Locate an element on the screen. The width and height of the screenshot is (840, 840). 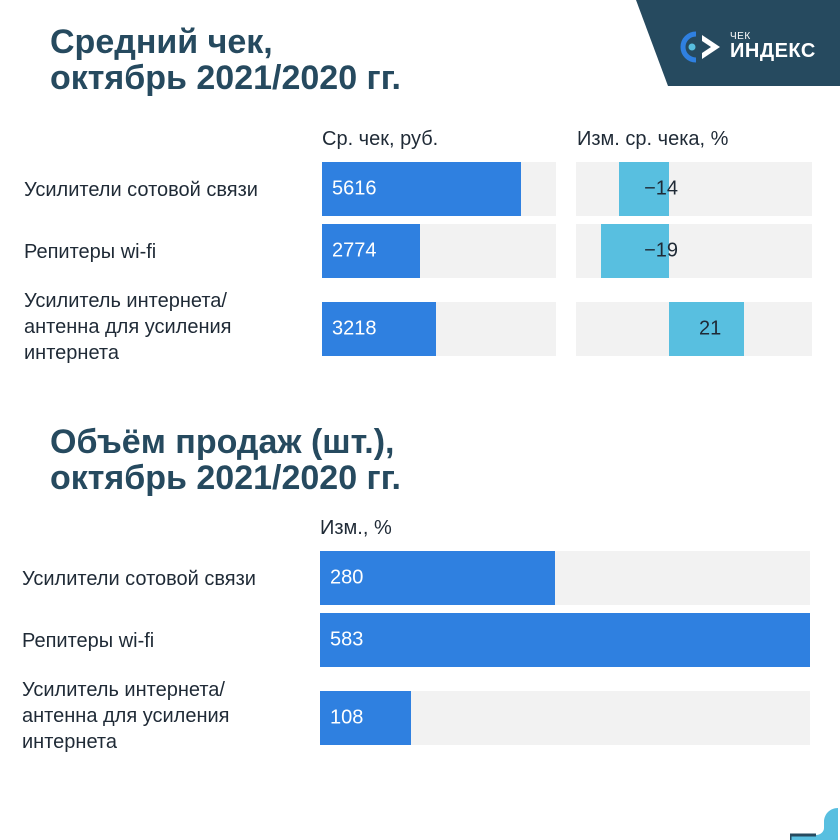
chart-title-line: Объём продаж (шт.), is located at coordinates (222, 442).